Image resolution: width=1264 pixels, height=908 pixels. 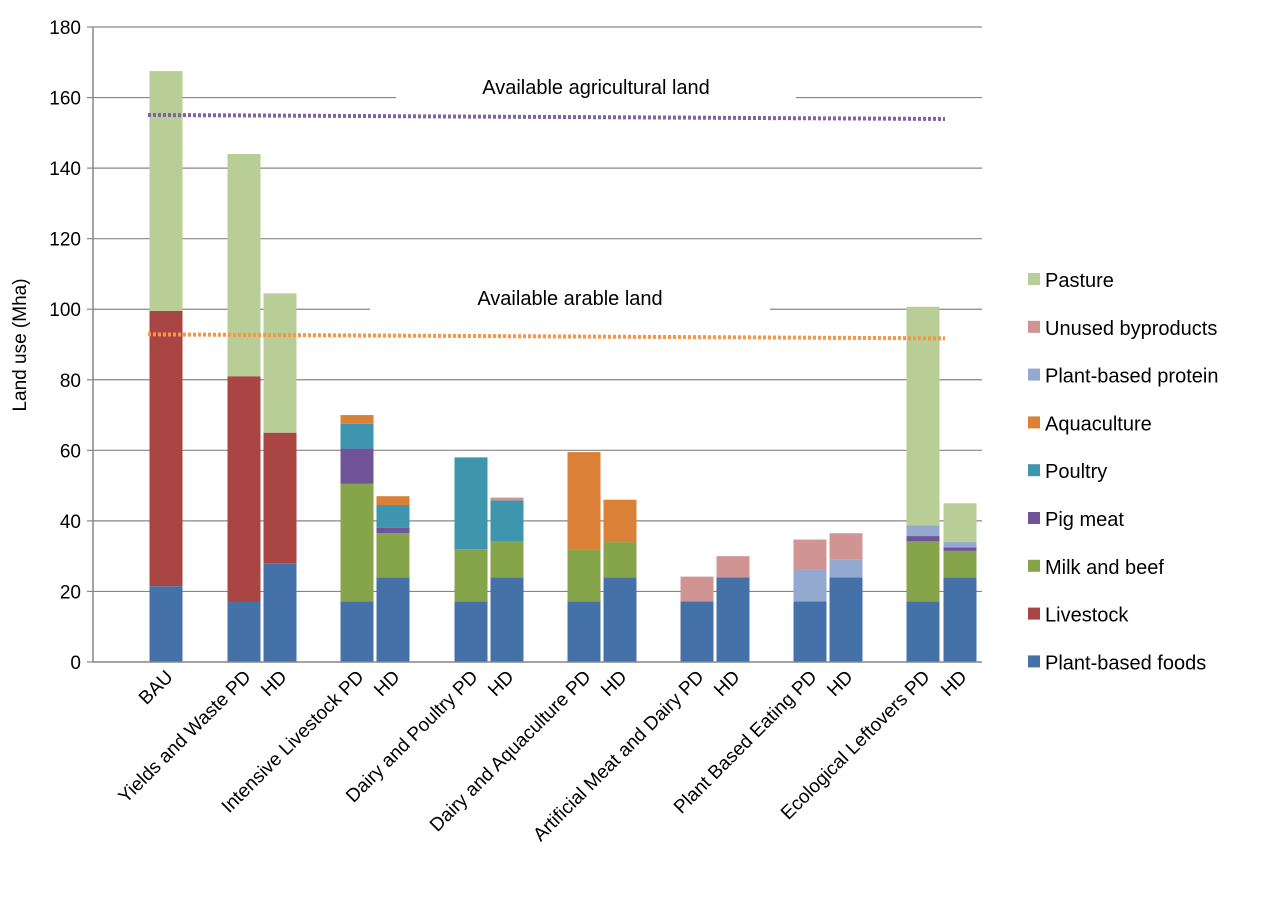 What do you see at coordinates (65, 346) in the screenshot?
I see `y-tick-labels: 0 20 40 60 80 100 120 140 160 180` at bounding box center [65, 346].